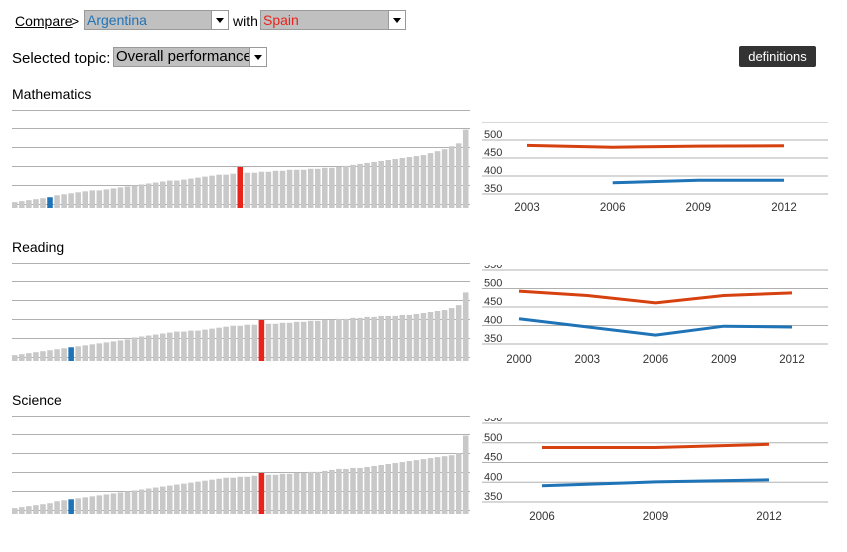 Image resolution: width=847 pixels, height=552 pixels. I want to click on definitions-button: definitions, so click(777, 56).